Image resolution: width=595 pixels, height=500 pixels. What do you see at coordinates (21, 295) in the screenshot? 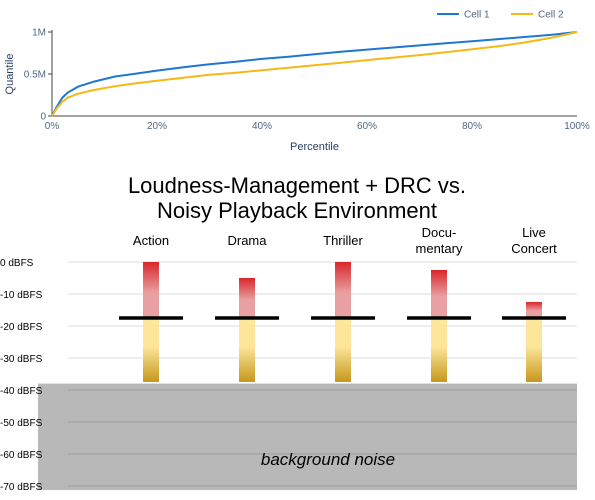
I see `y-tick-label: -10 dBFS` at bounding box center [21, 295].